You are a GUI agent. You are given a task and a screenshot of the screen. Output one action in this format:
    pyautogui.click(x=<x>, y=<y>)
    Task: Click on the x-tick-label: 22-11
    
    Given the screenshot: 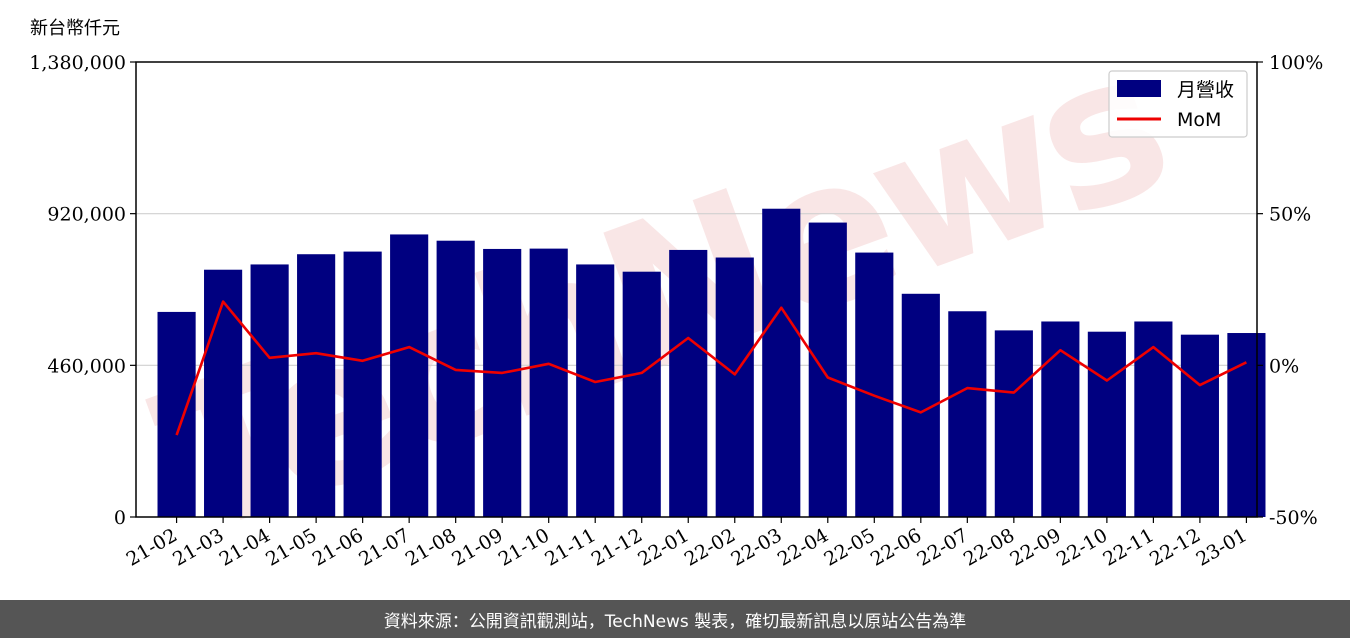 What is the action you would take?
    pyautogui.click(x=1128, y=547)
    